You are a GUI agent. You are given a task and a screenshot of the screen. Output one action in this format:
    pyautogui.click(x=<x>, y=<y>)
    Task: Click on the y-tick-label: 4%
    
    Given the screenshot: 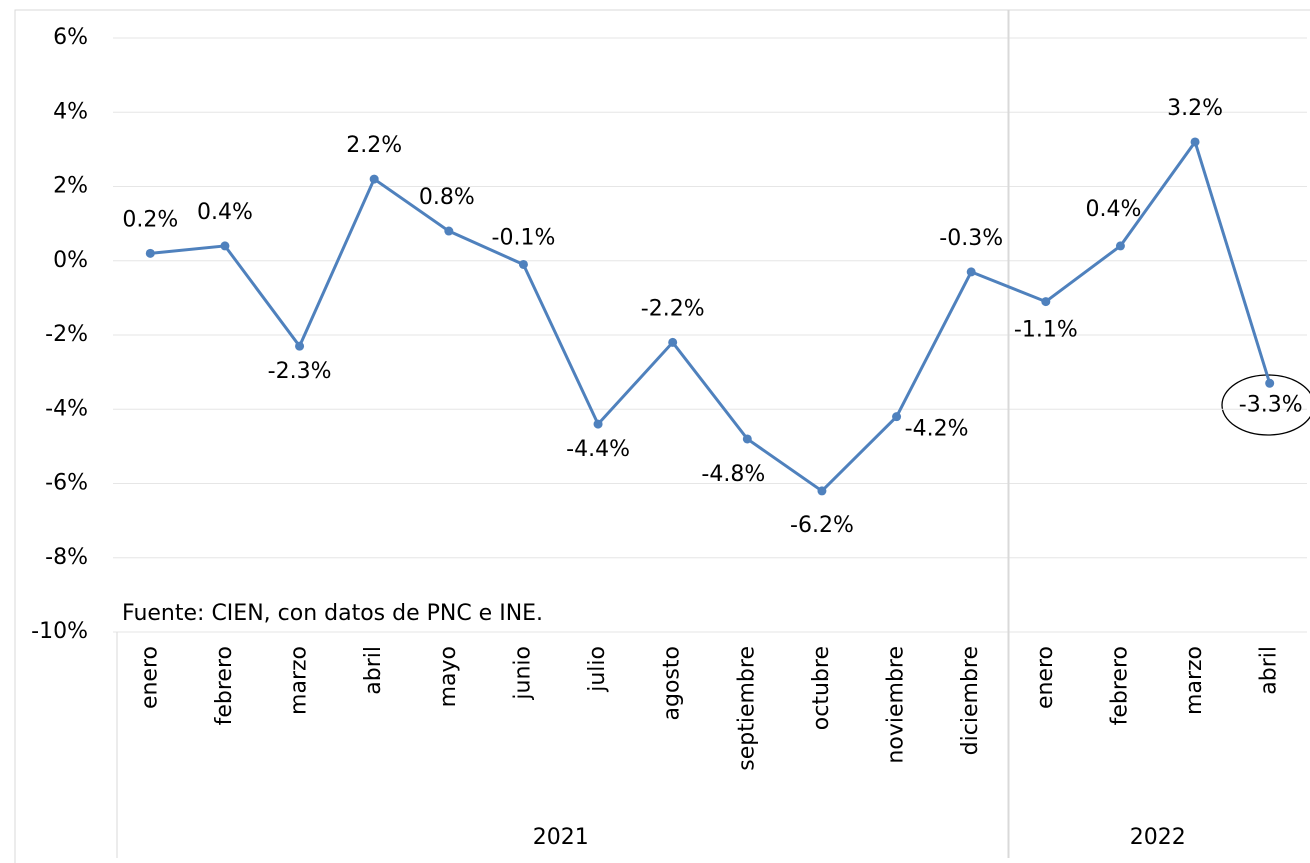 What is the action you would take?
    pyautogui.click(x=70, y=111)
    